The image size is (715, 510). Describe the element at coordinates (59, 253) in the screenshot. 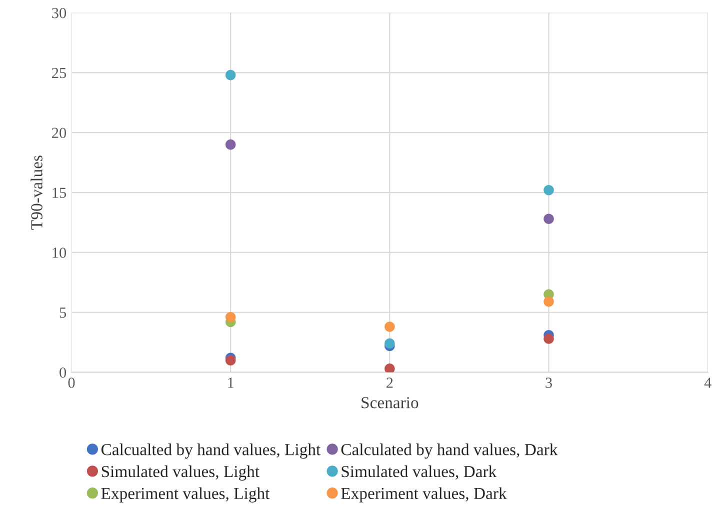

I see `y-tick-label: 10` at that location.